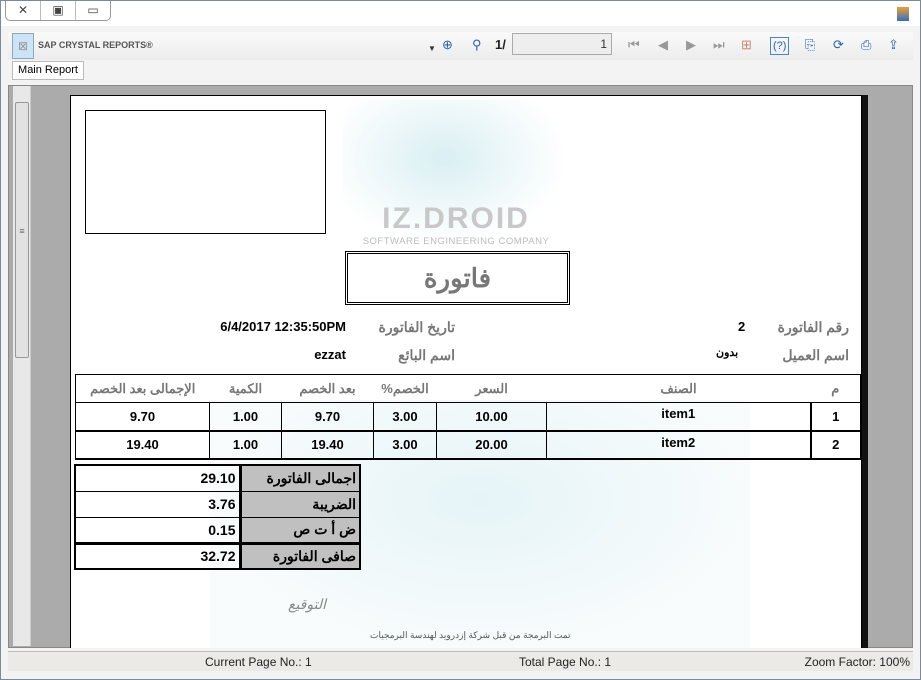  Describe the element at coordinates (456, 218) in the screenshot. I see `logo-text: IZ.DROID` at that location.